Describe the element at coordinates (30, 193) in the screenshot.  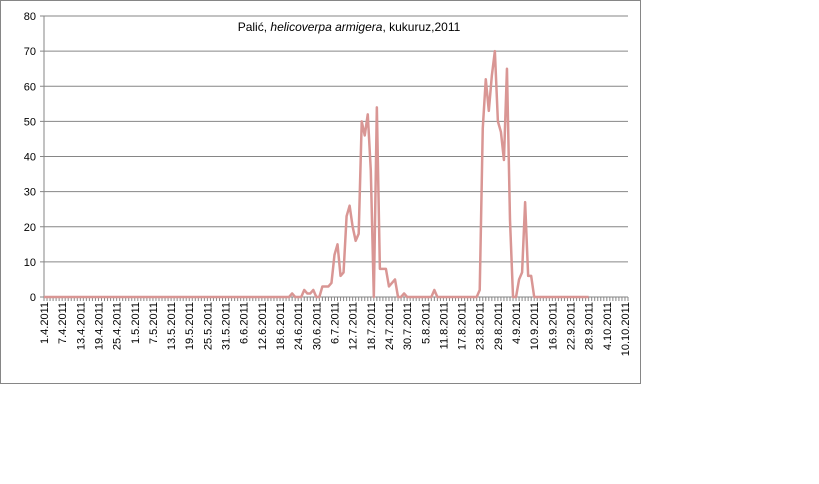
I see `y-tick-label: 30` at that location.